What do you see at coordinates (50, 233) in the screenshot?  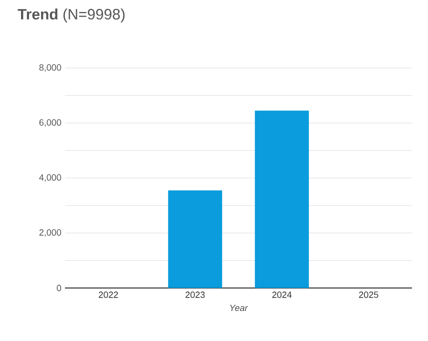 I see `y-tick-label: 2,000` at bounding box center [50, 233].